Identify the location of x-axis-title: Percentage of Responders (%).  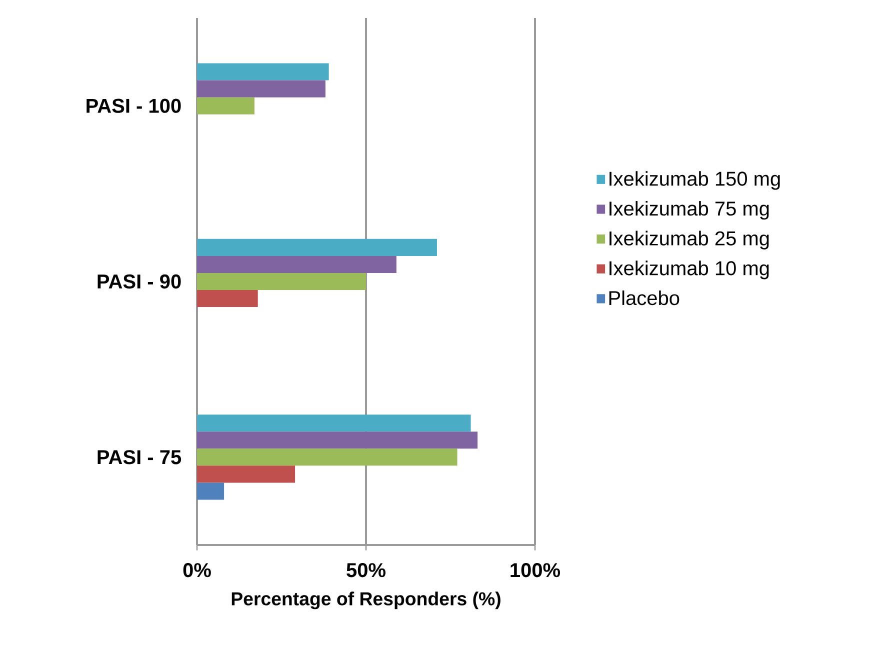
(366, 601).